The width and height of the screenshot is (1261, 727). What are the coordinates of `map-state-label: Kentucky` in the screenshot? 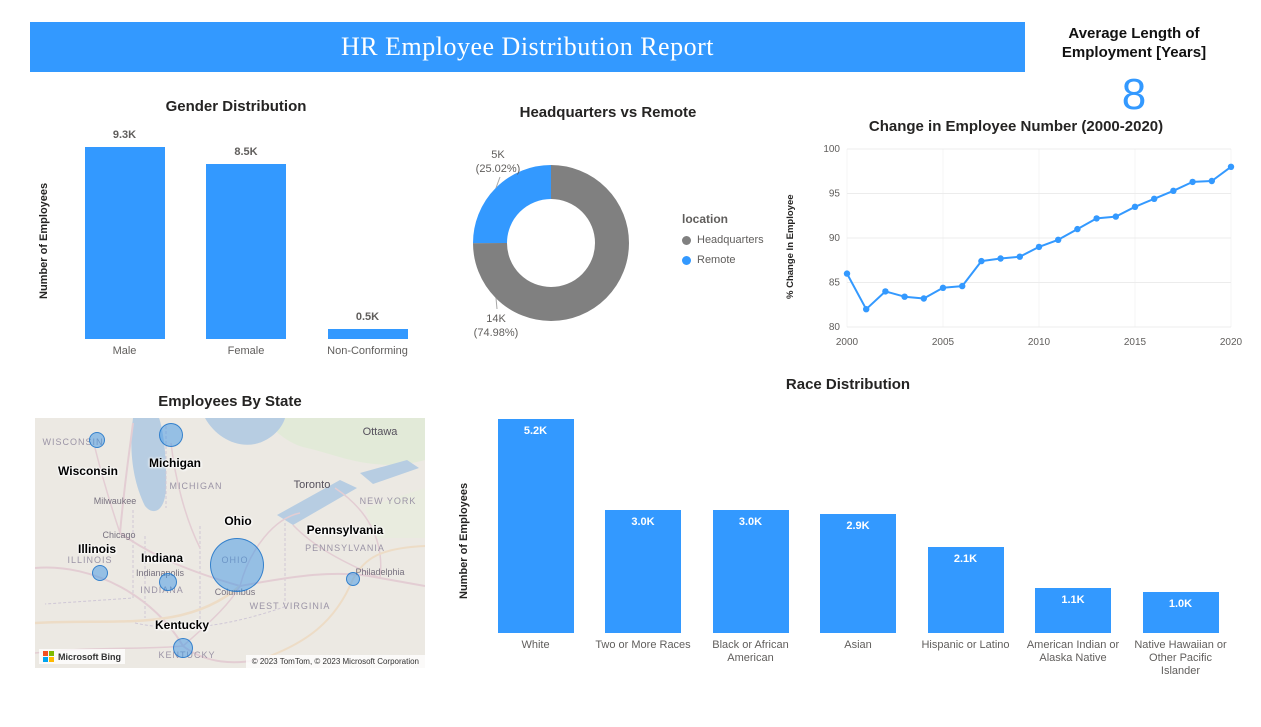 It's located at (182, 625).